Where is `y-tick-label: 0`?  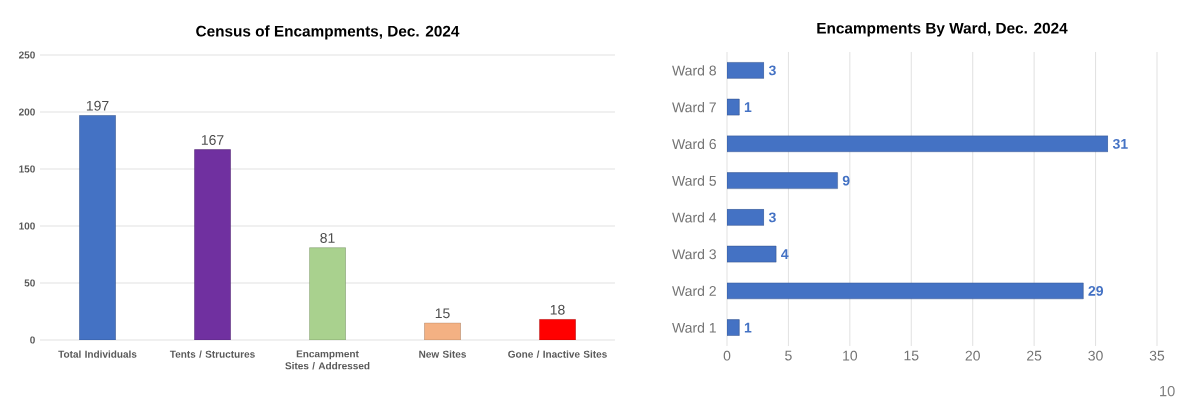 y-tick-label: 0 is located at coordinates (32, 340).